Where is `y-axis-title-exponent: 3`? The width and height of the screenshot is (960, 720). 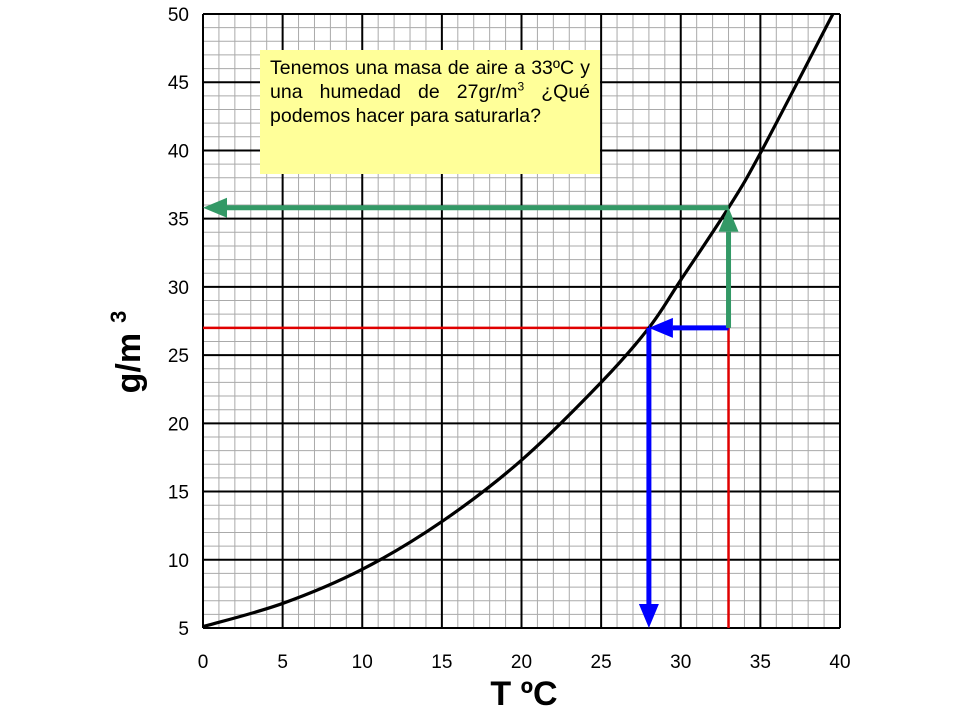
y-axis-title-exponent: 3 is located at coordinates (118, 317).